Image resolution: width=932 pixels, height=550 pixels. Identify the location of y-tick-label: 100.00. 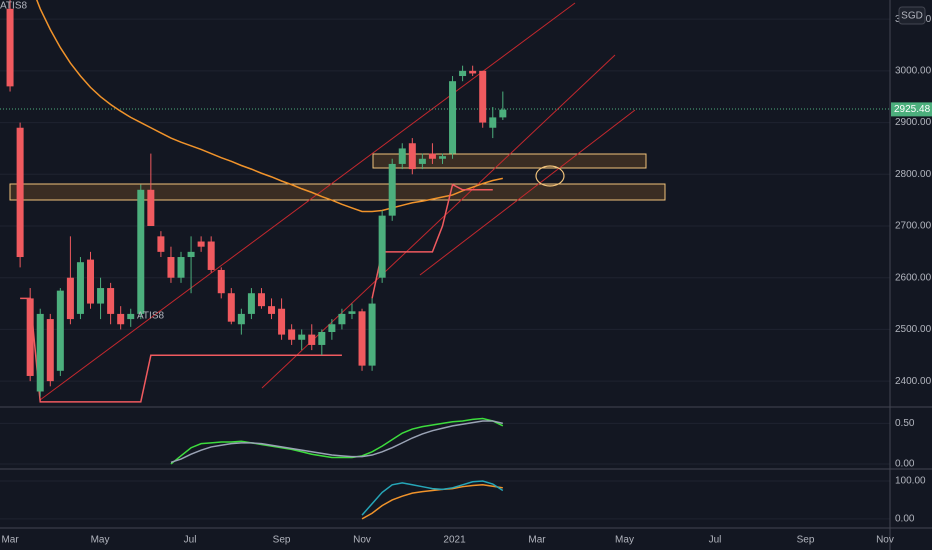
(910, 481).